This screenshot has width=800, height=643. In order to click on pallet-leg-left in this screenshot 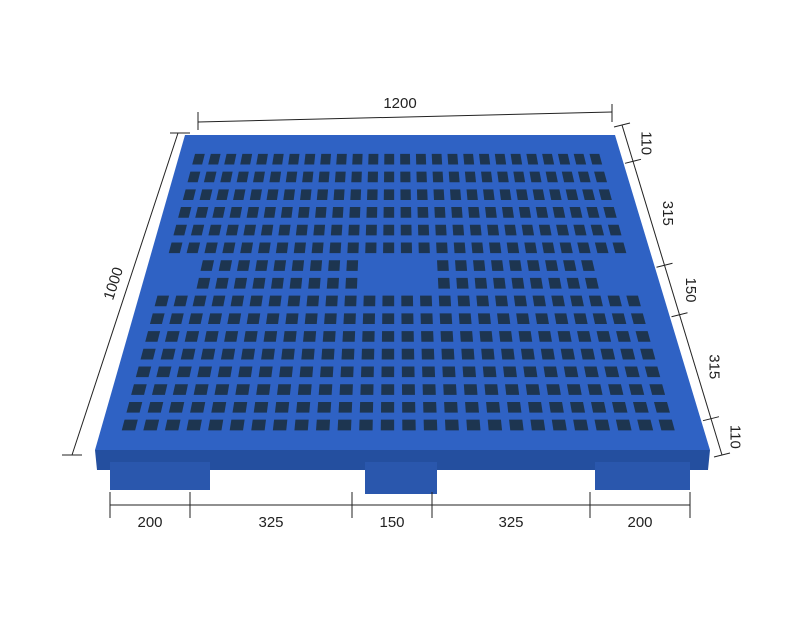, I will do `click(160, 476)`.